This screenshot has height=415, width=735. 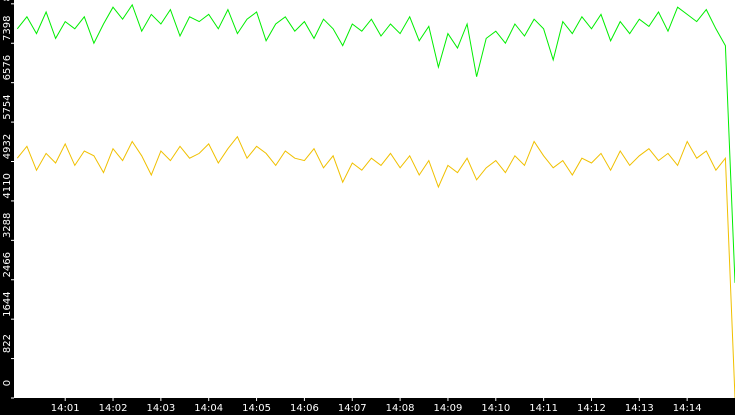 What do you see at coordinates (495, 408) in the screenshot?
I see `x-tick-label: 14:10` at bounding box center [495, 408].